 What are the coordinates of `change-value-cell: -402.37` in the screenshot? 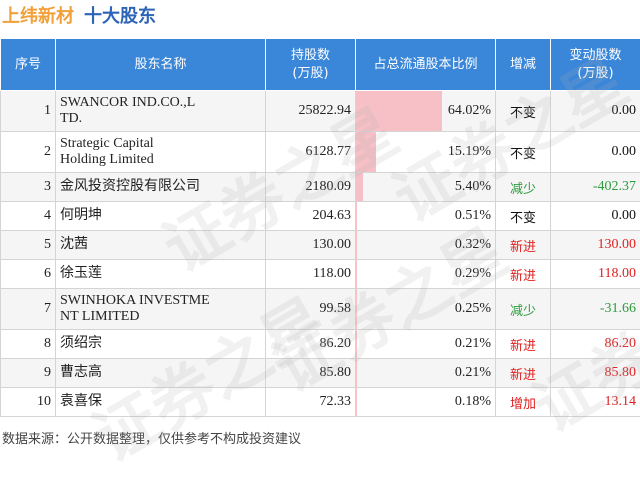 It's located at (595, 187).